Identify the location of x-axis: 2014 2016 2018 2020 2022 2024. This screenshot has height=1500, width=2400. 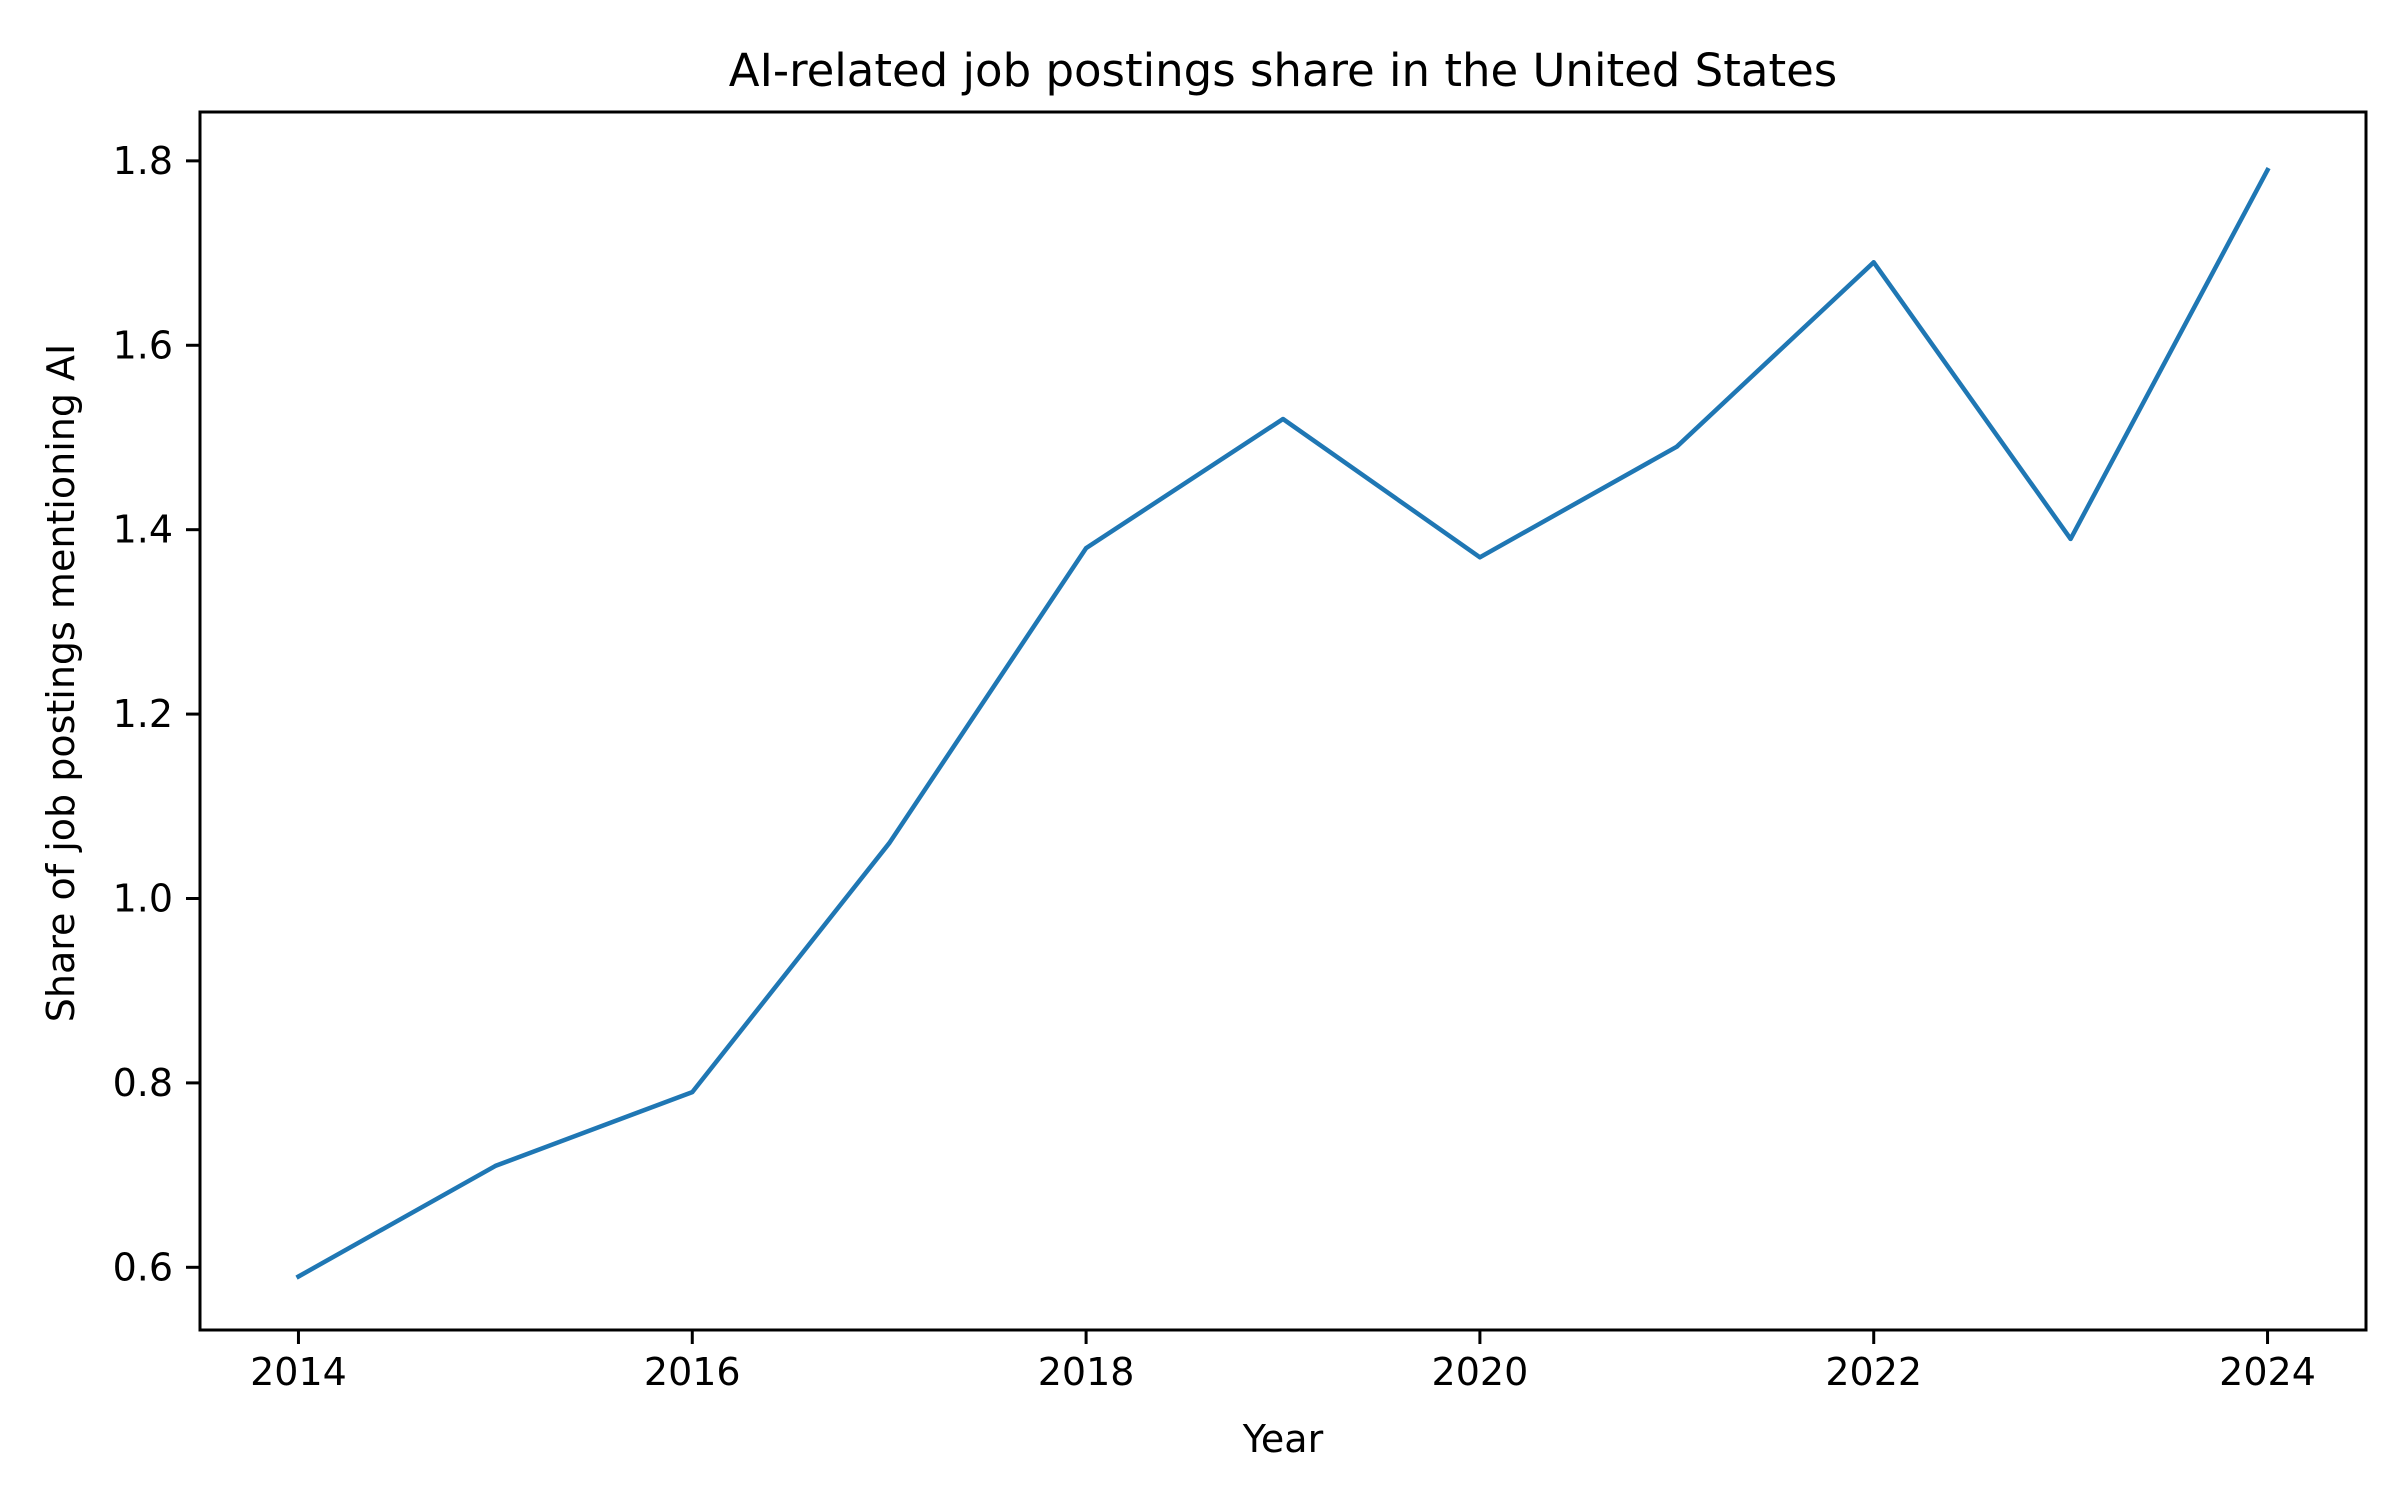
(1283, 1362).